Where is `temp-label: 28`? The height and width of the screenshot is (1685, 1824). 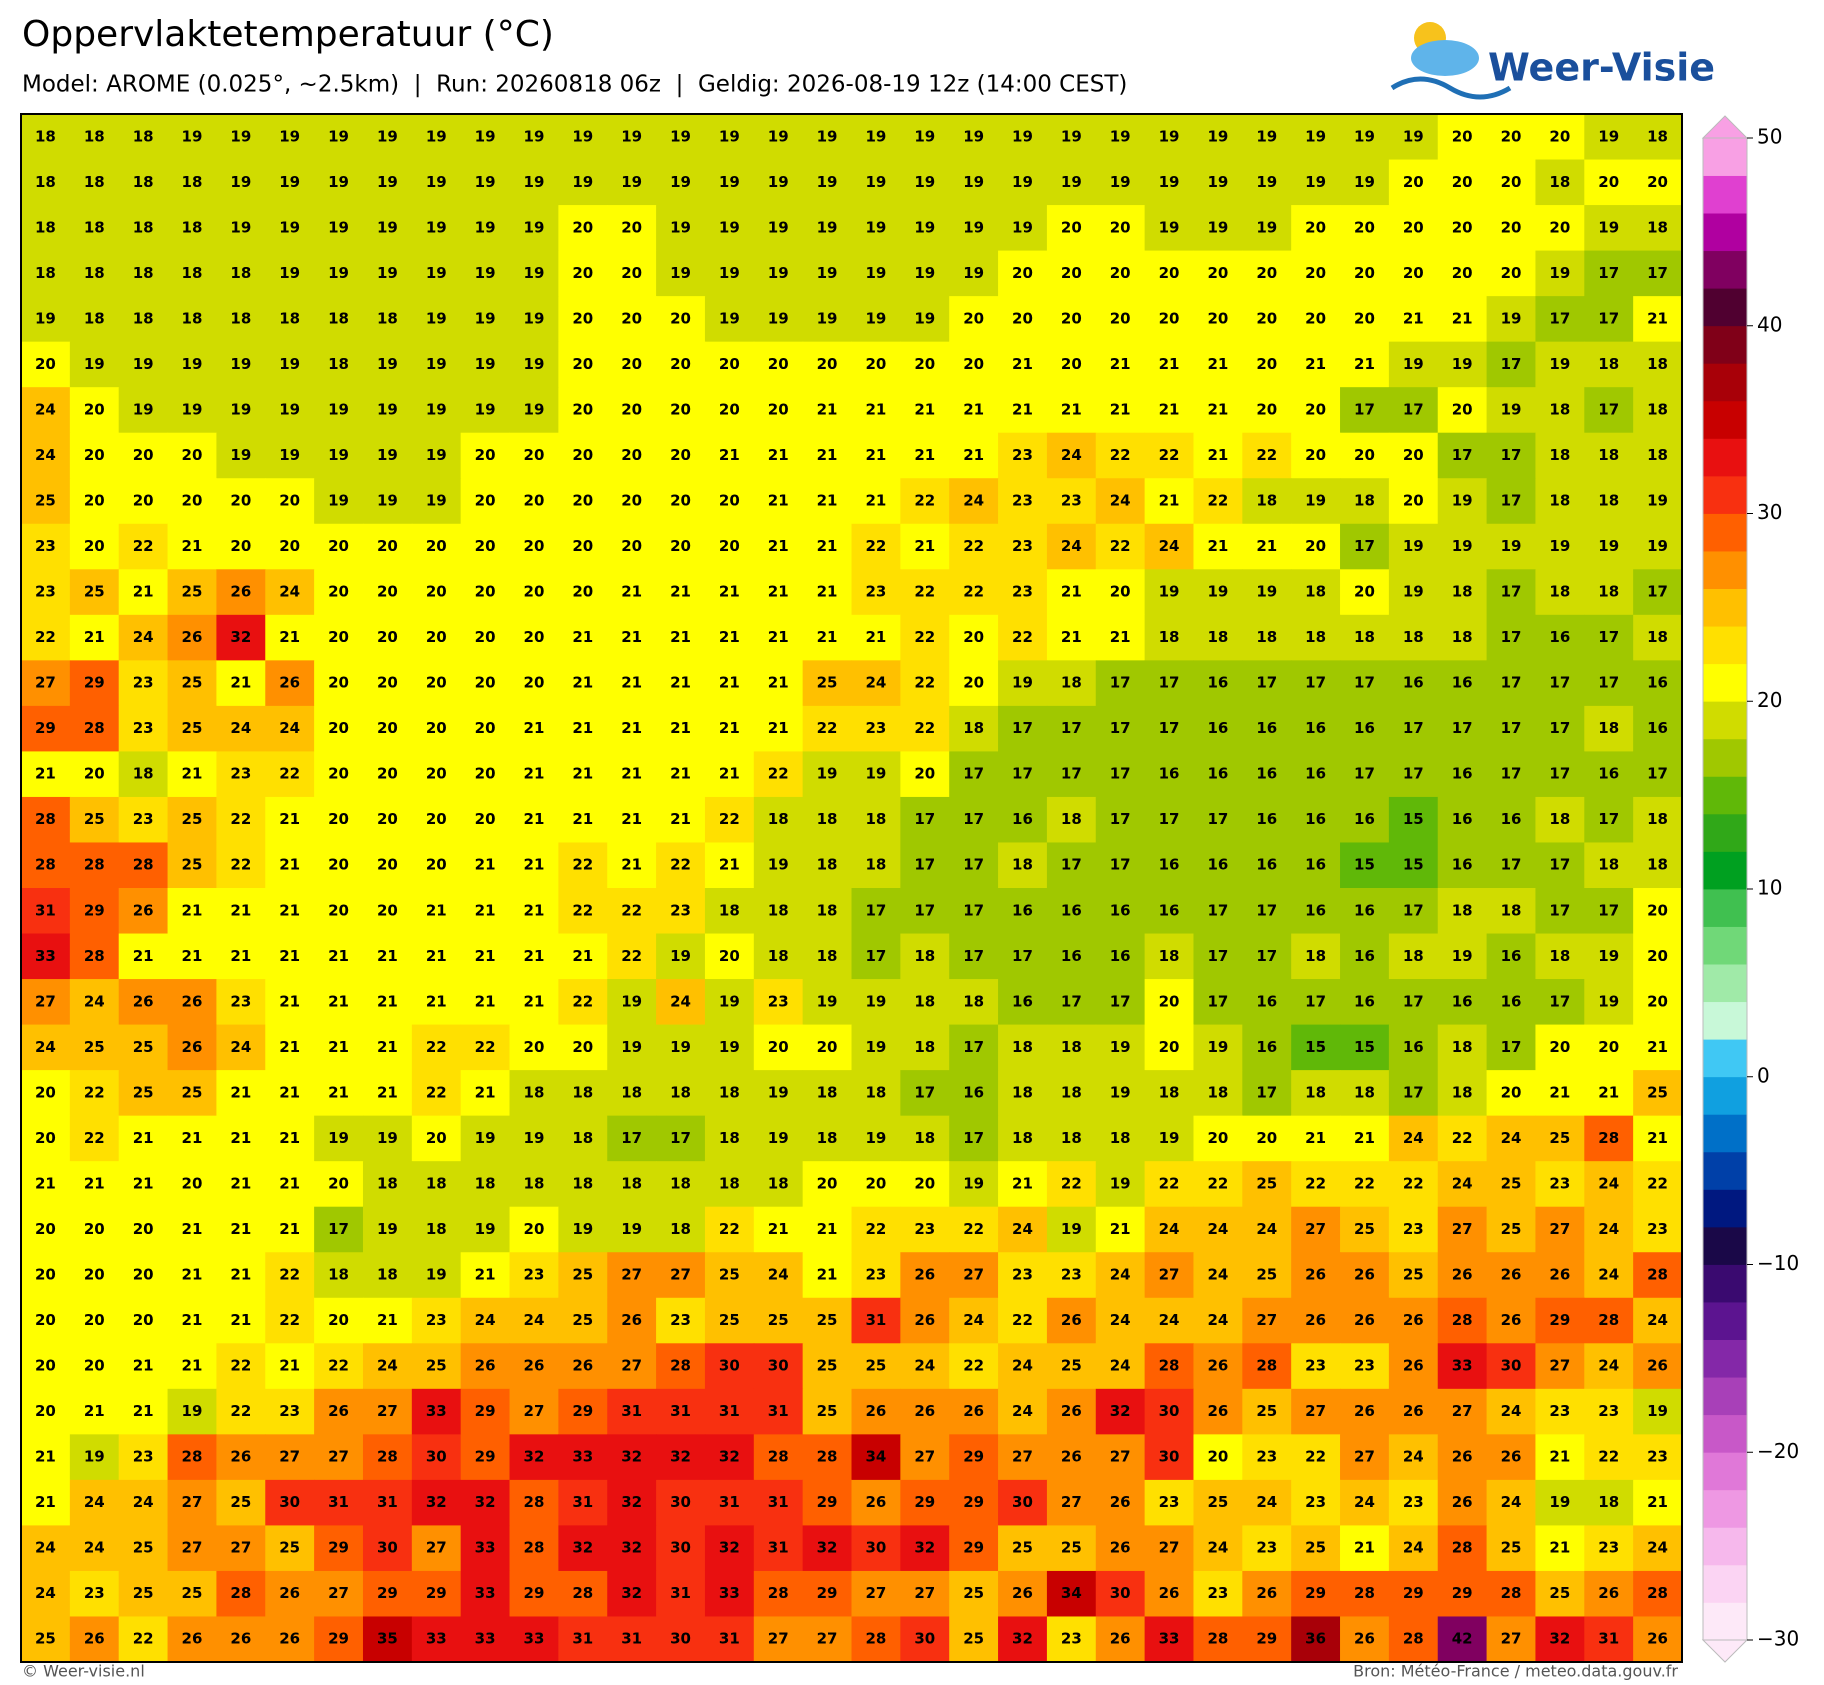
temp-label: 28 is located at coordinates (1657, 1275).